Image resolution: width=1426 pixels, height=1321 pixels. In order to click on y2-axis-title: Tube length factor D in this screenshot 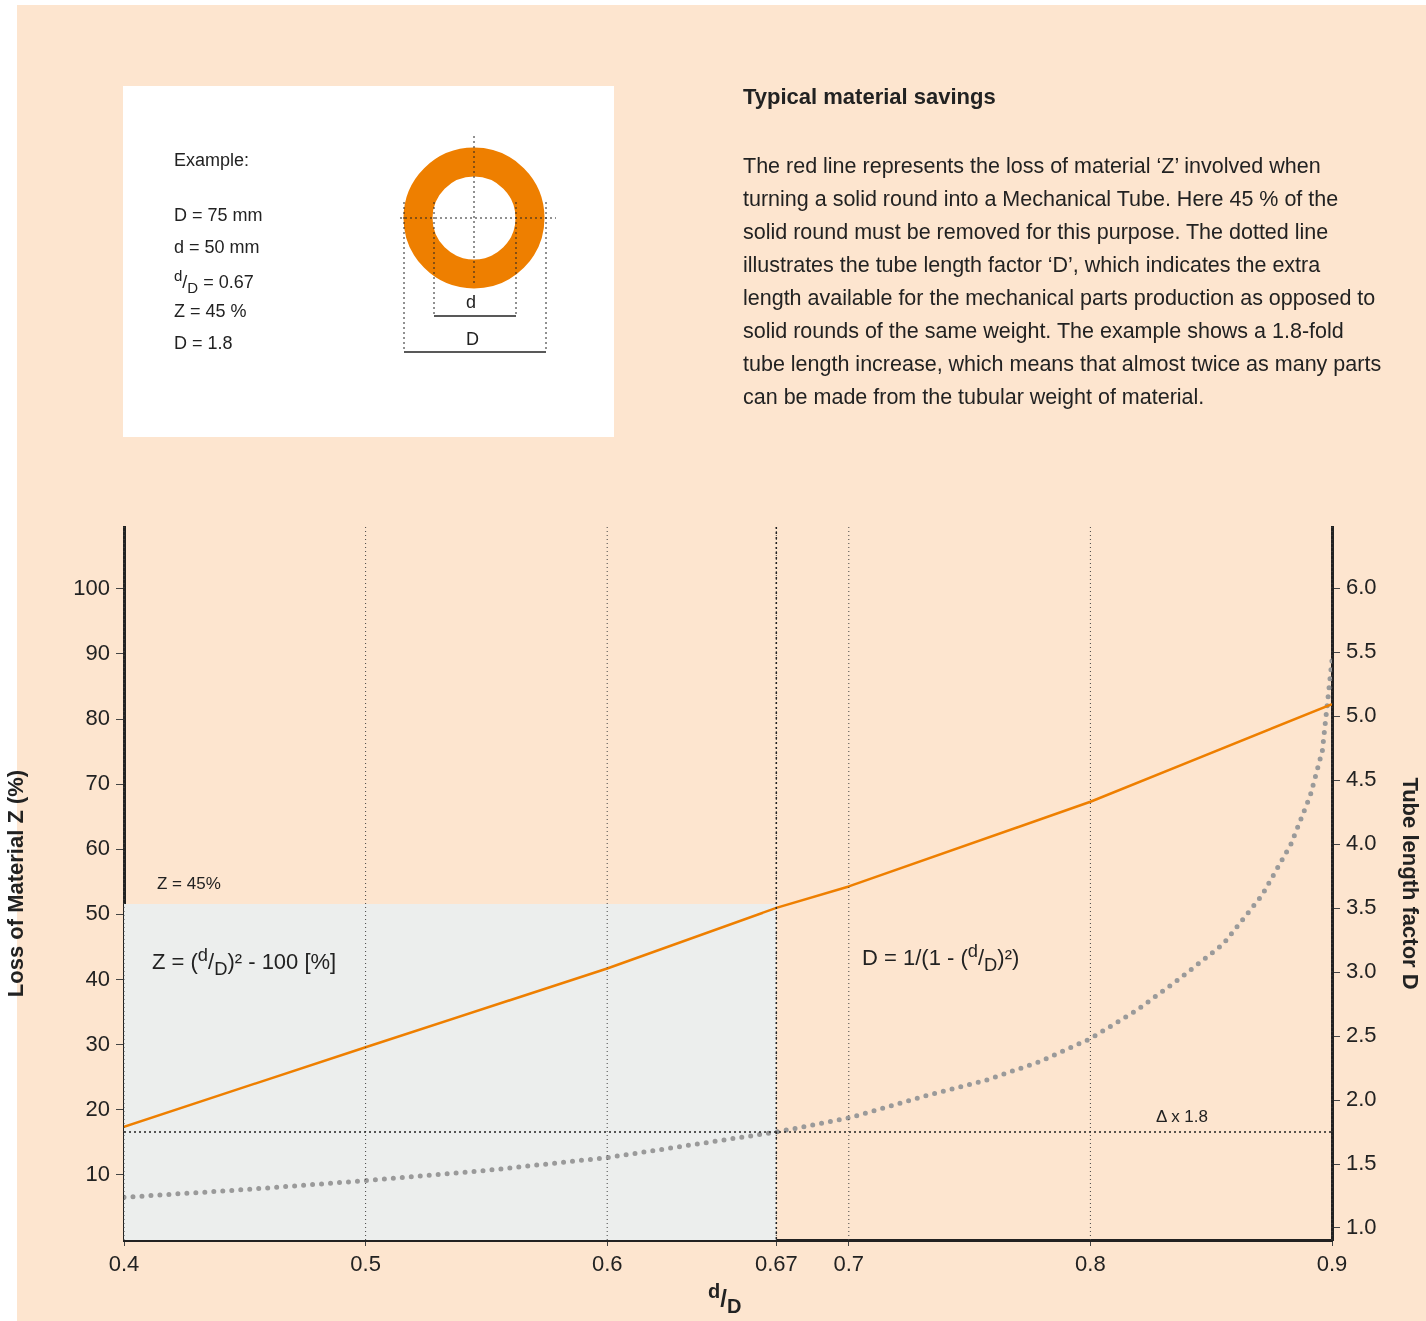, I will do `click(1410, 883)`.